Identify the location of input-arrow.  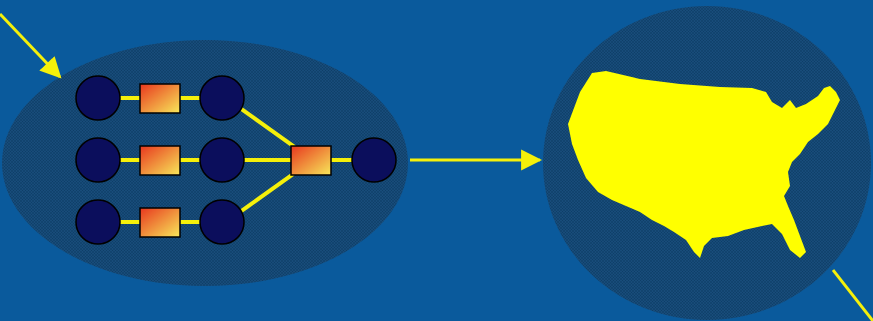
(31, 45).